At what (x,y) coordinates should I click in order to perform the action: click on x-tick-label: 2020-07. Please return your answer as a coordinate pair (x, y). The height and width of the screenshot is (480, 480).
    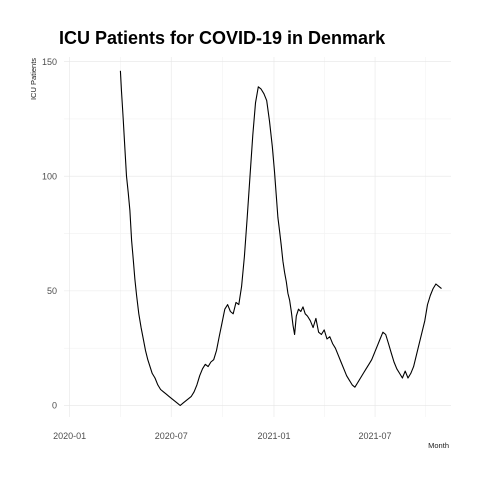
    Looking at the image, I should click on (171, 436).